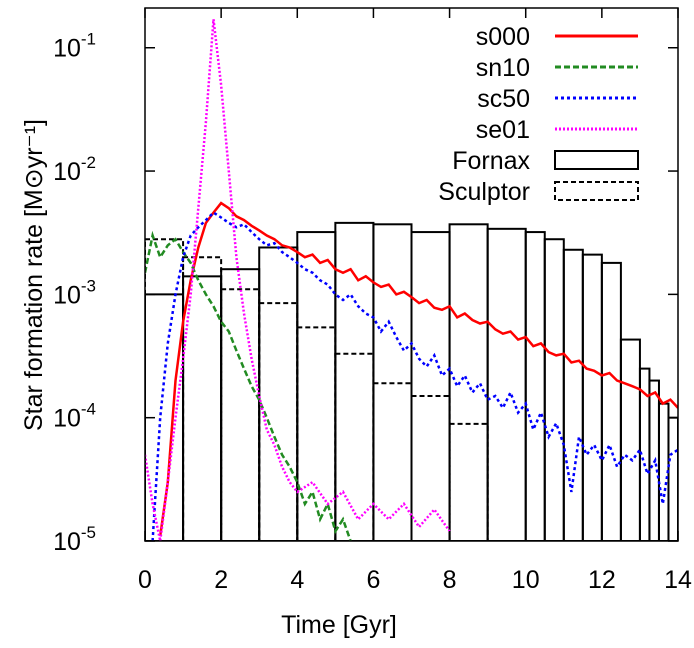 Image resolution: width=694 pixels, height=648 pixels. I want to click on y-tick-label: 10⁻⁴, so click(74, 416).